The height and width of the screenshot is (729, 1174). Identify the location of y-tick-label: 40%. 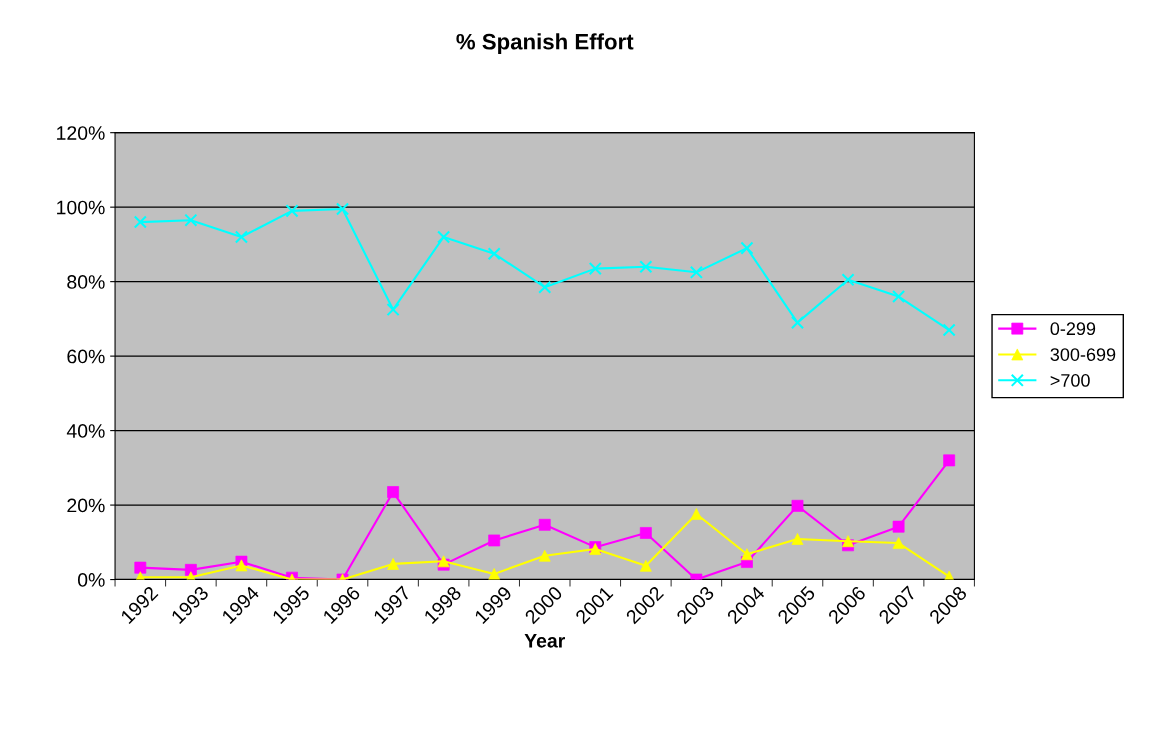
(85, 431).